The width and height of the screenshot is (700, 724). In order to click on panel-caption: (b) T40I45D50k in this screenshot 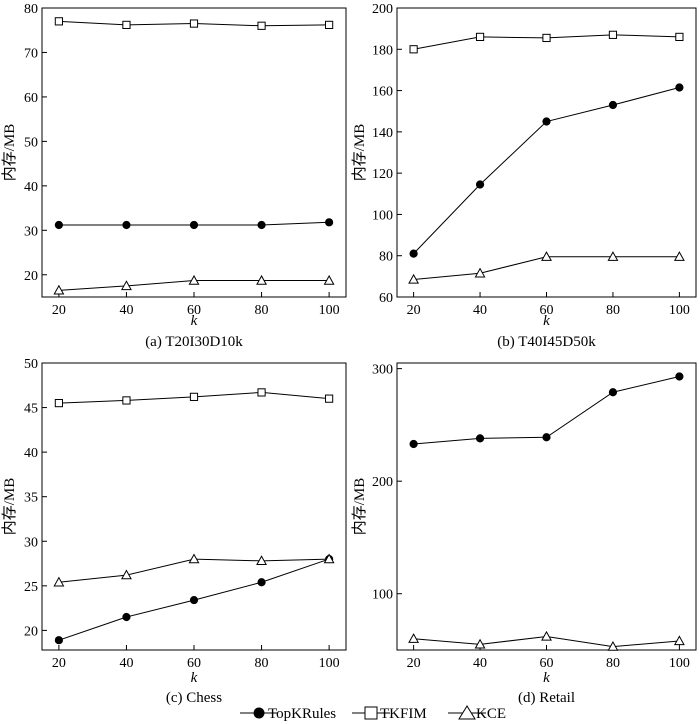, I will do `click(546, 342)`.